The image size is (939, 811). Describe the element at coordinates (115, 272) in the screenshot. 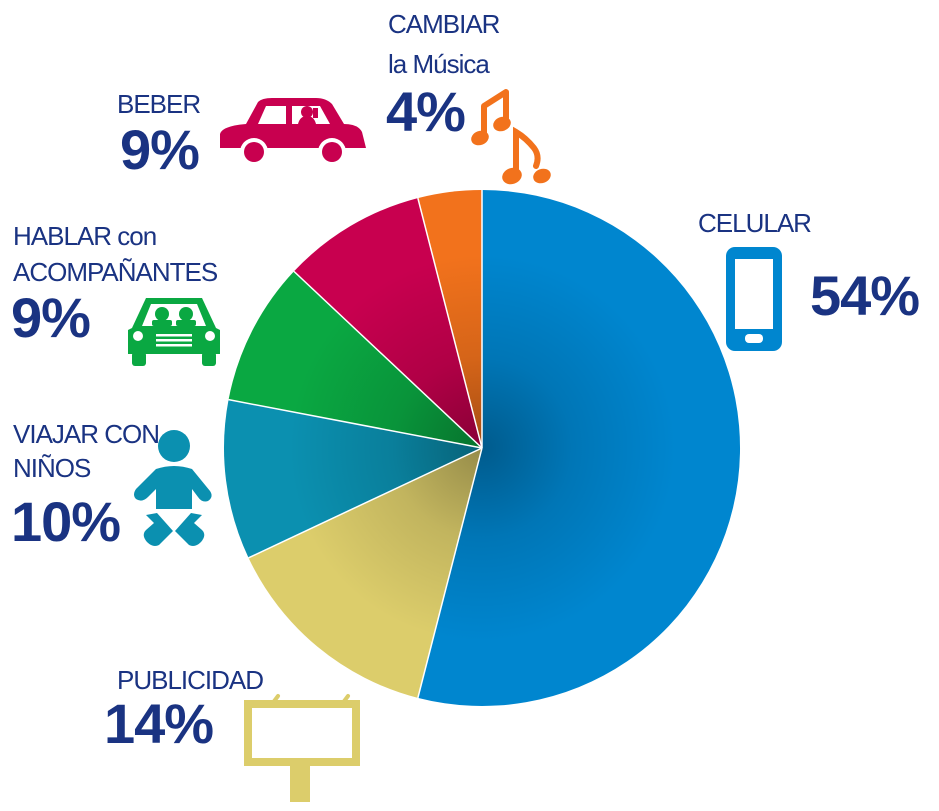

I see `label-hablar-line2: ACOMPAÑANTES` at that location.